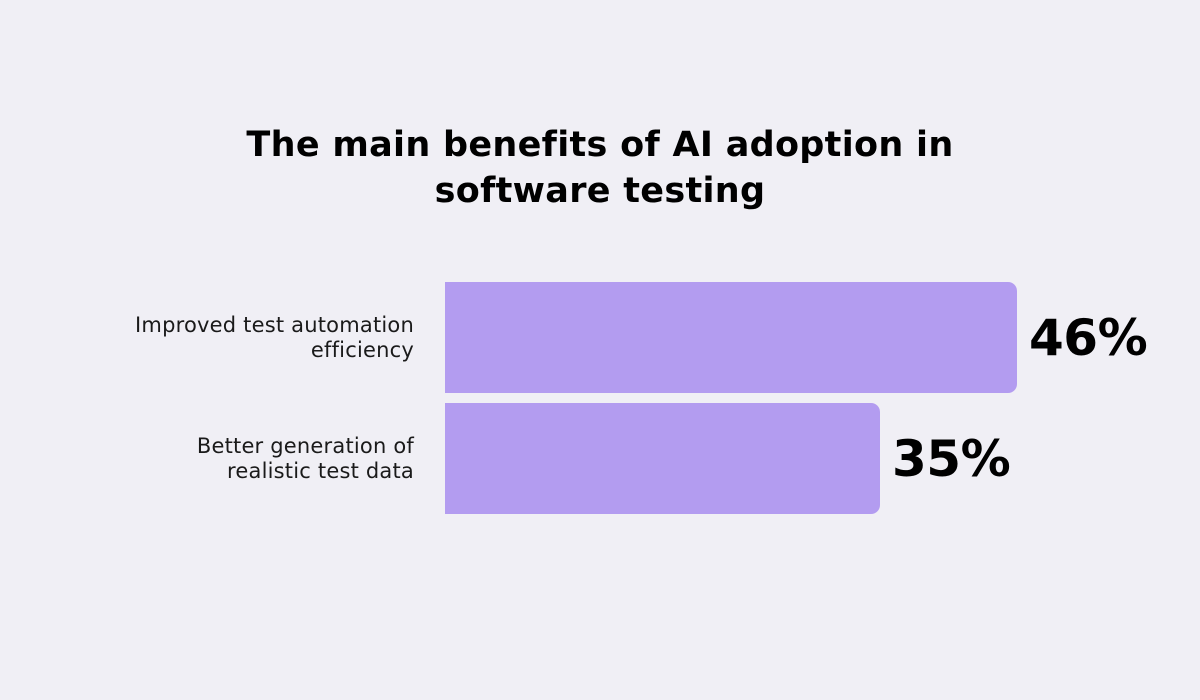 Image resolution: width=1200 pixels, height=700 pixels. What do you see at coordinates (1088, 337) in the screenshot?
I see `value-label: 46%` at bounding box center [1088, 337].